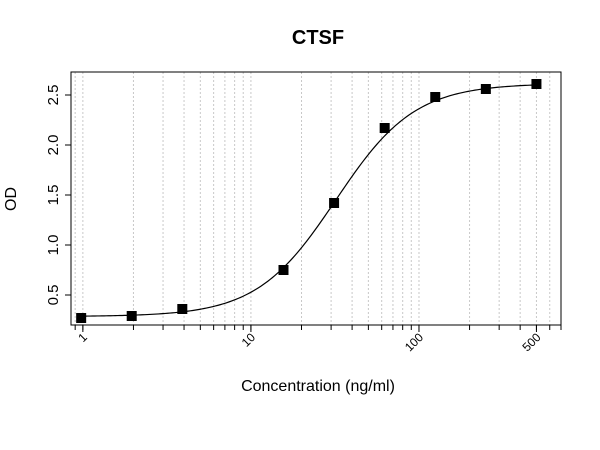  Describe the element at coordinates (318, 386) in the screenshot. I see `x-axis-label: Concentration (ng/ml)` at that location.